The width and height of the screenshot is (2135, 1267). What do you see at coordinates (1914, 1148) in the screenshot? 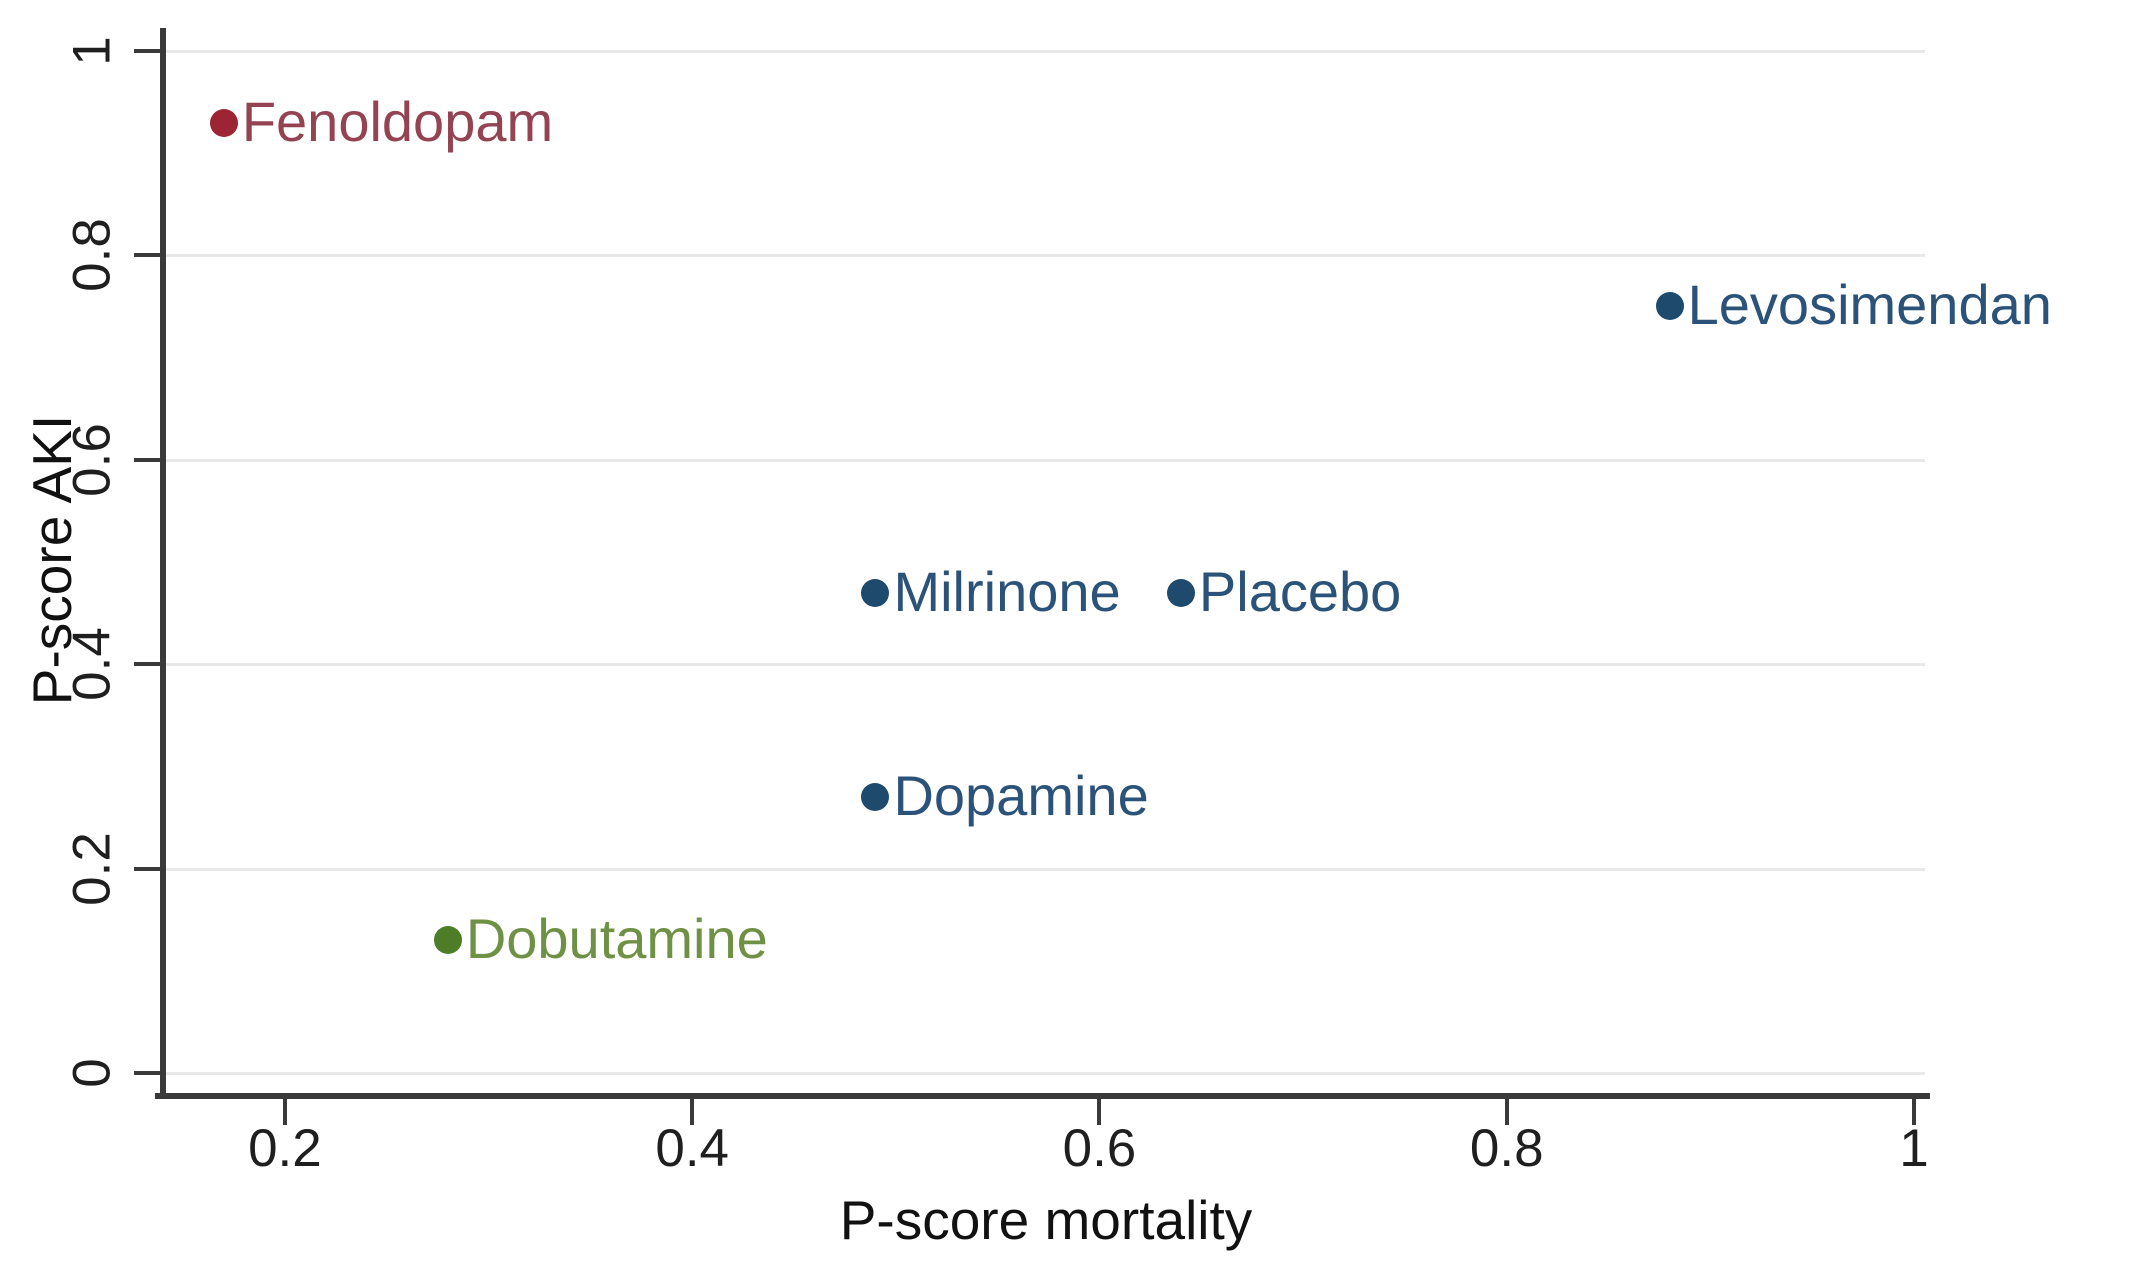
I see `x-tick-label: 1` at bounding box center [1914, 1148].